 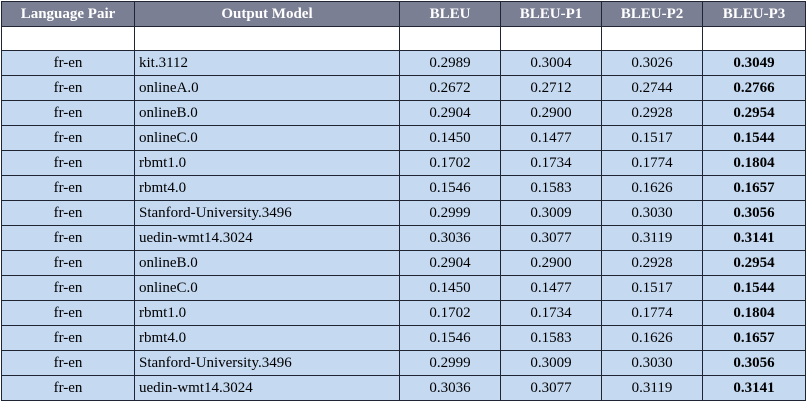 I want to click on cell-bleu-p1: 0.1734, so click(x=551, y=313).